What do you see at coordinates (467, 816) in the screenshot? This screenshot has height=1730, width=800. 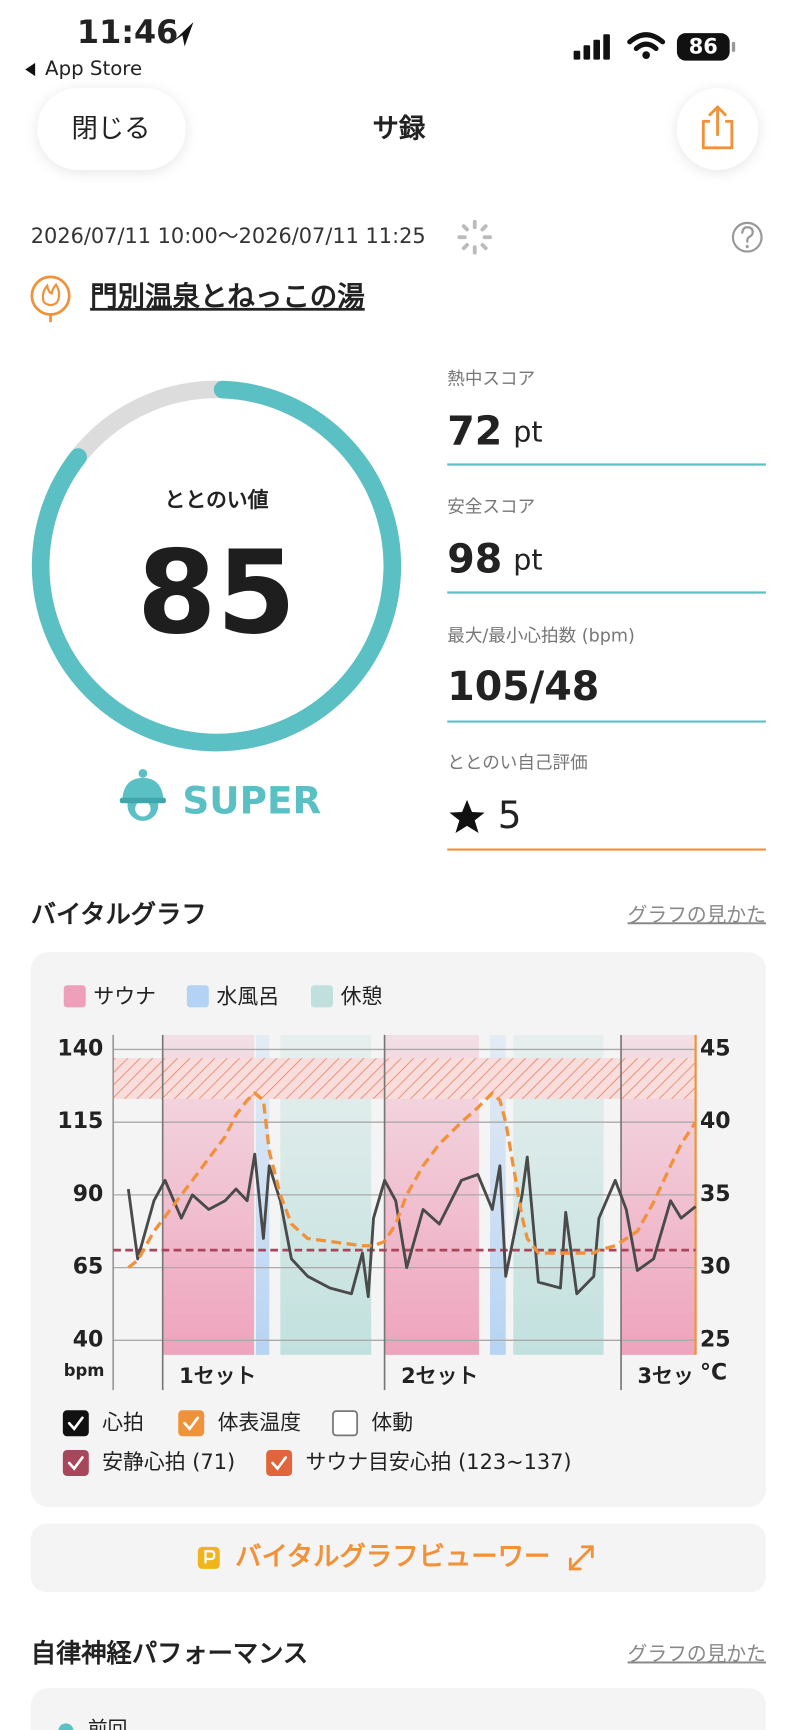 I see `star-icon` at bounding box center [467, 816].